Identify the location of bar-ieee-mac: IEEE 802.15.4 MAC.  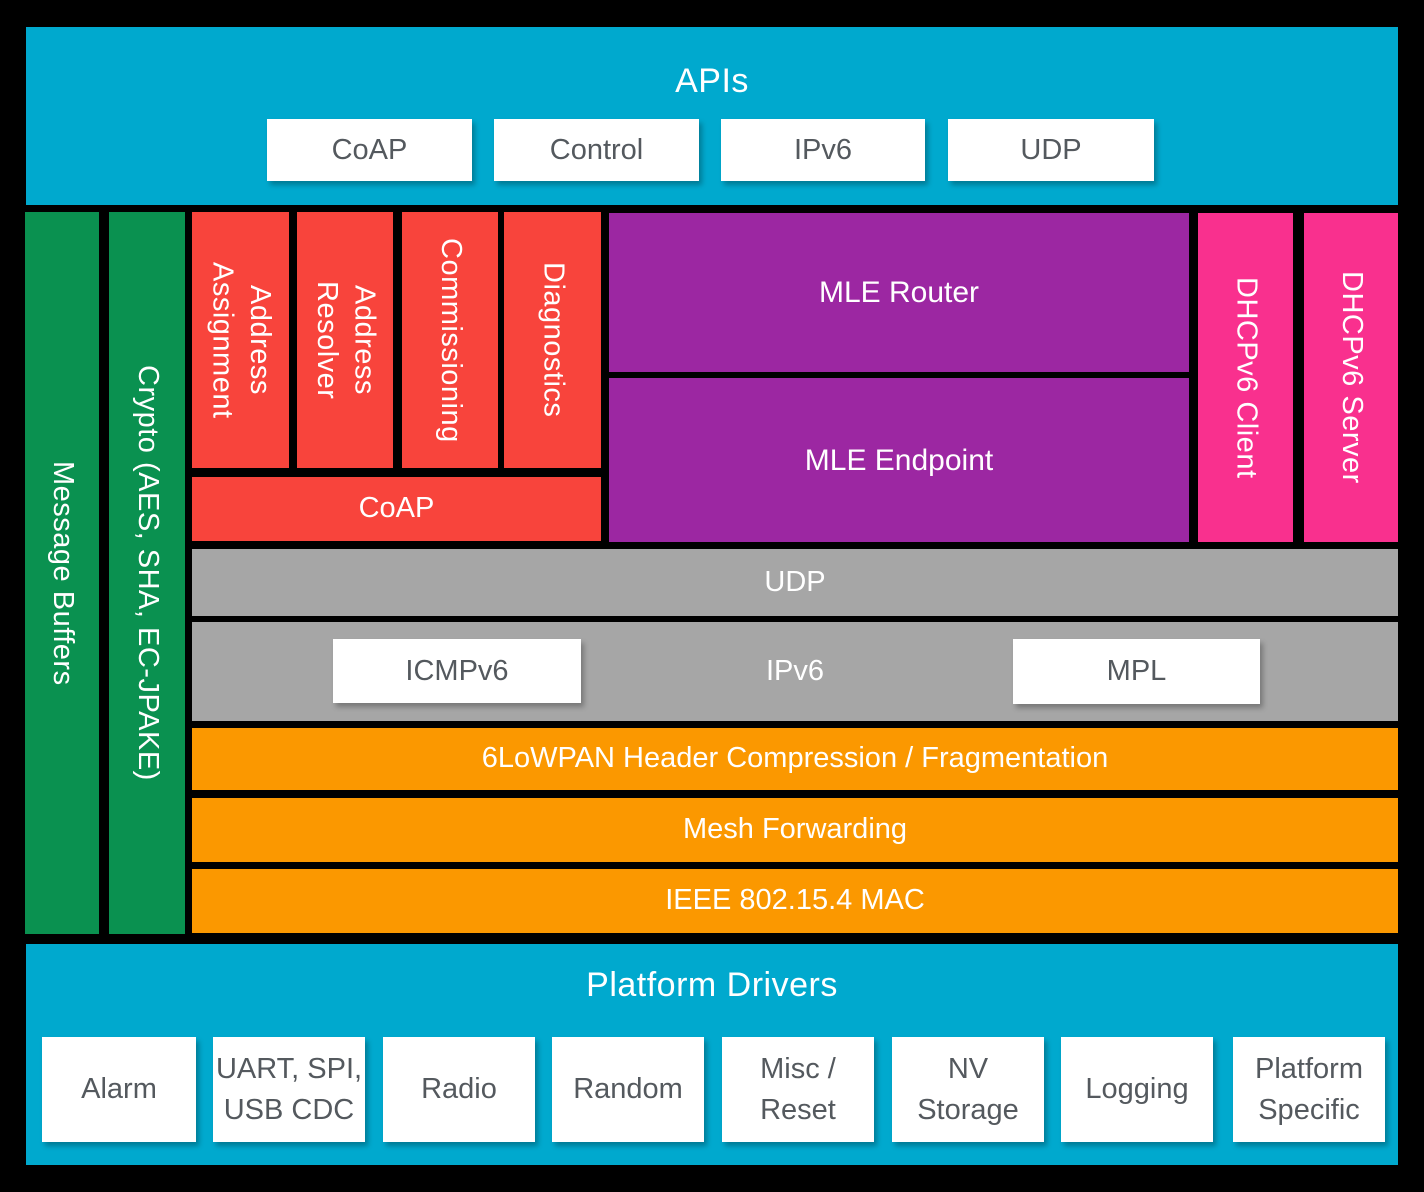
(795, 901).